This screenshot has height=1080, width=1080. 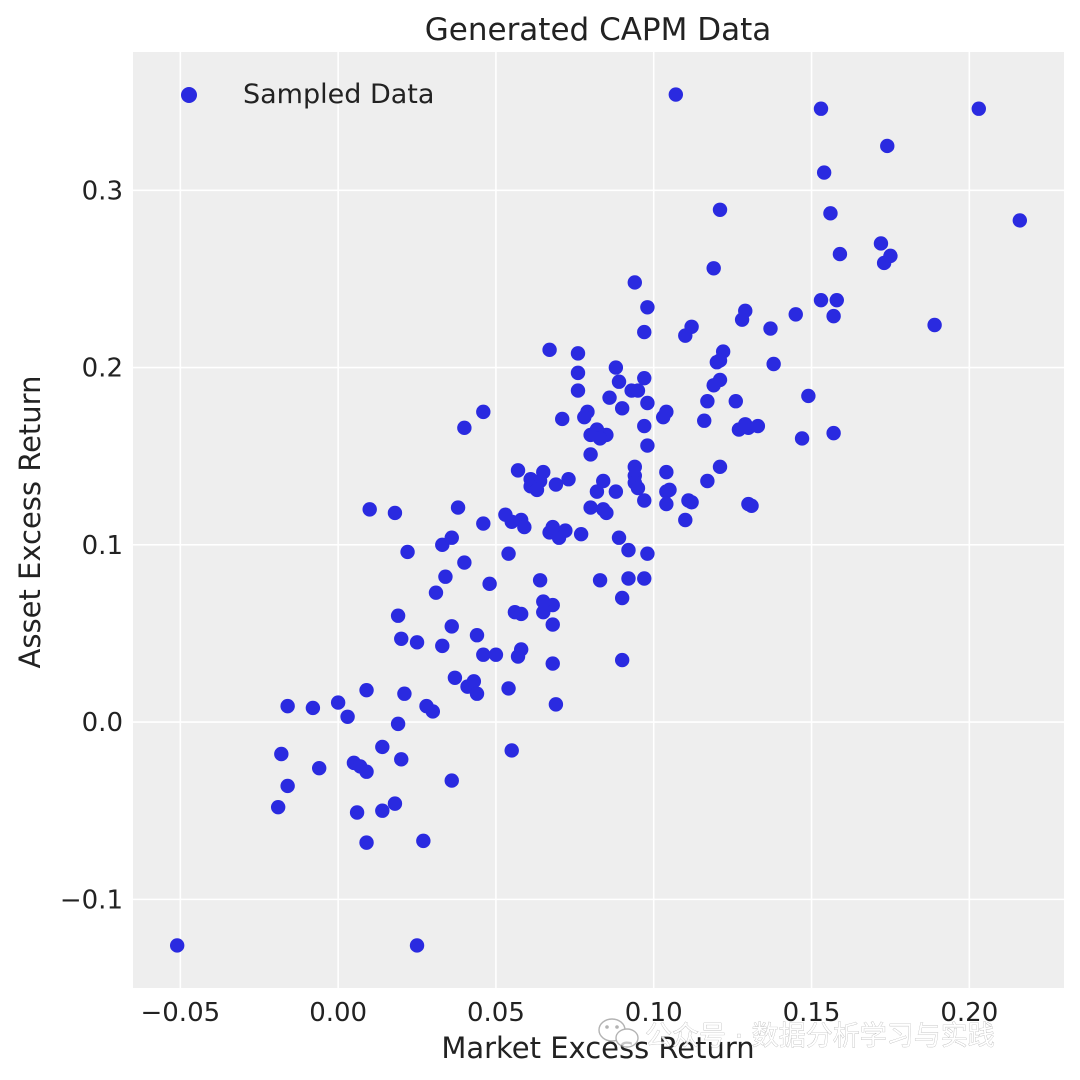 I want to click on chart-title: Generated CAPM Data, so click(x=598, y=30).